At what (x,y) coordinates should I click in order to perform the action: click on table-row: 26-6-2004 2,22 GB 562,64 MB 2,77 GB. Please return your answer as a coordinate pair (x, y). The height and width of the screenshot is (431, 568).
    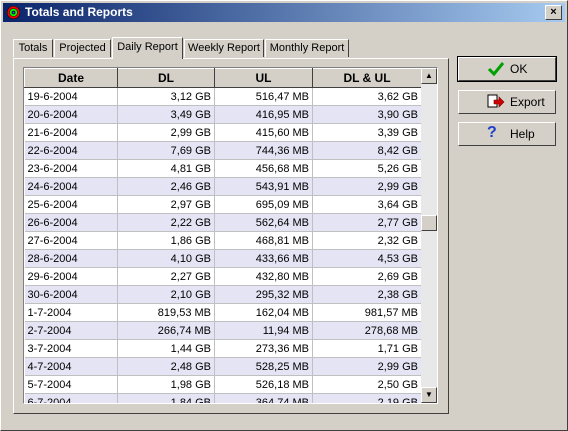
    Looking at the image, I should click on (223, 222).